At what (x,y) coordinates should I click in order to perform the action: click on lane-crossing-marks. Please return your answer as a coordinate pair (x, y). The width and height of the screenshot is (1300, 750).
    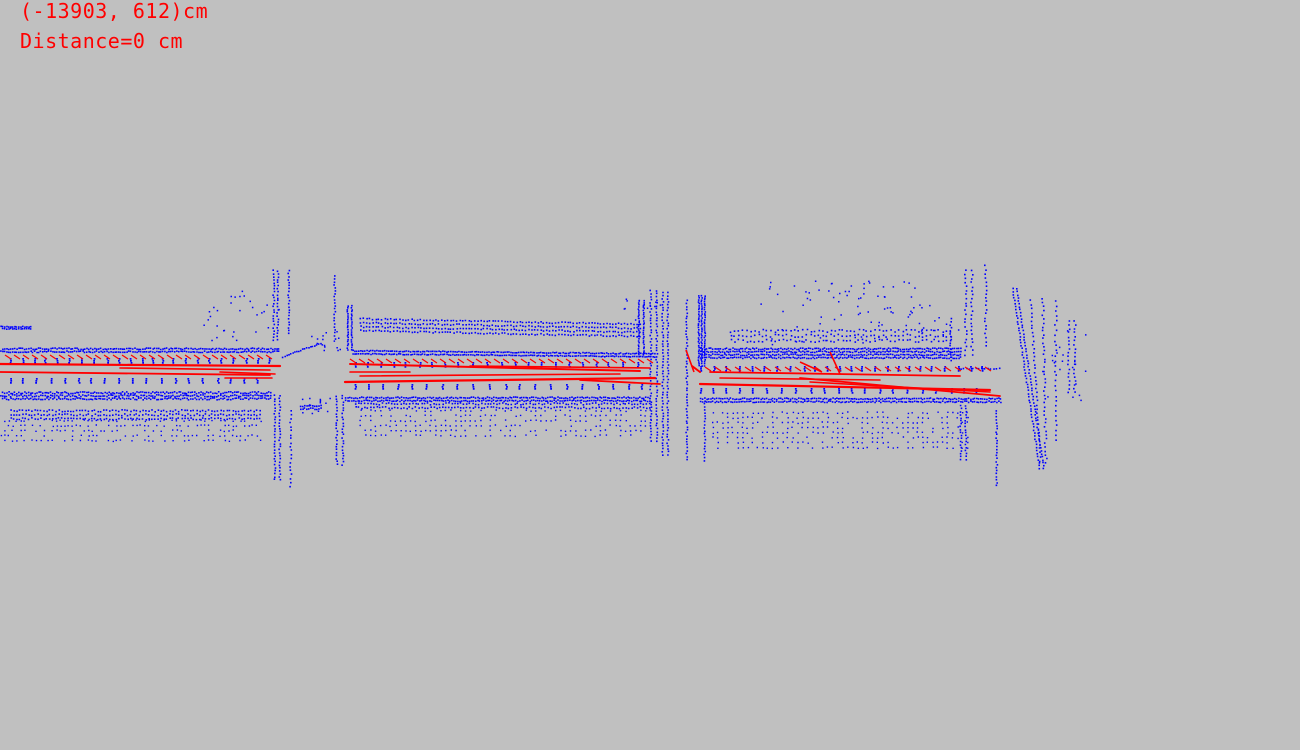
    Looking at the image, I should click on (763, 362).